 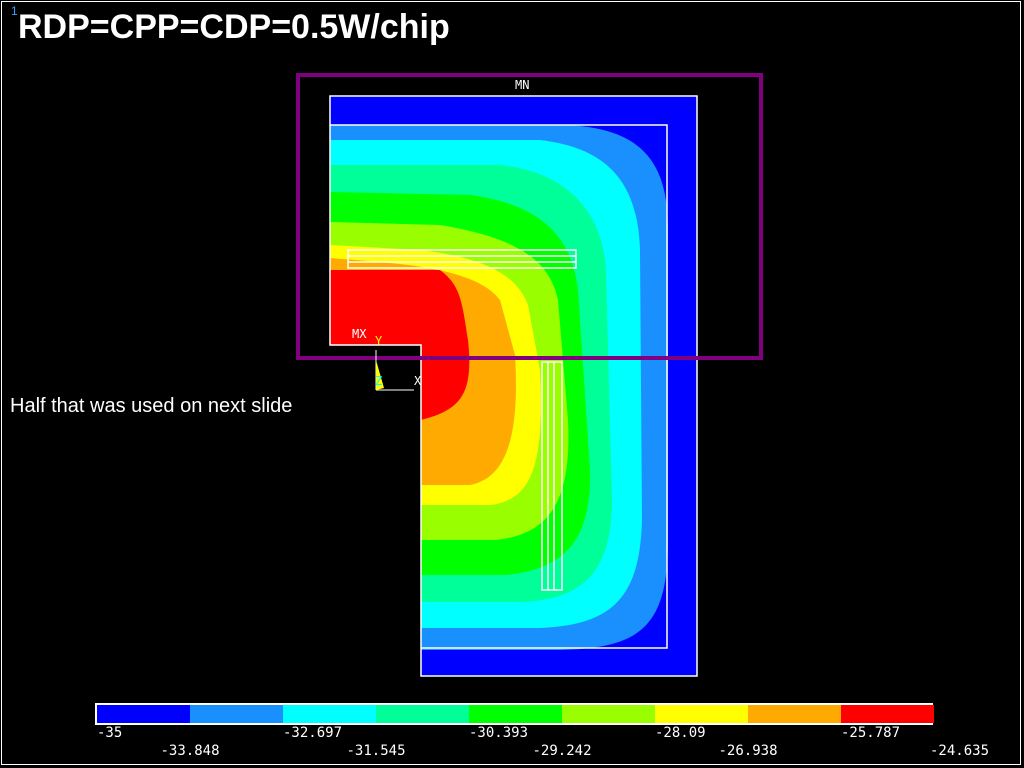 I want to click on colorbar-label-bottom-4: -26.938, so click(x=748, y=751).